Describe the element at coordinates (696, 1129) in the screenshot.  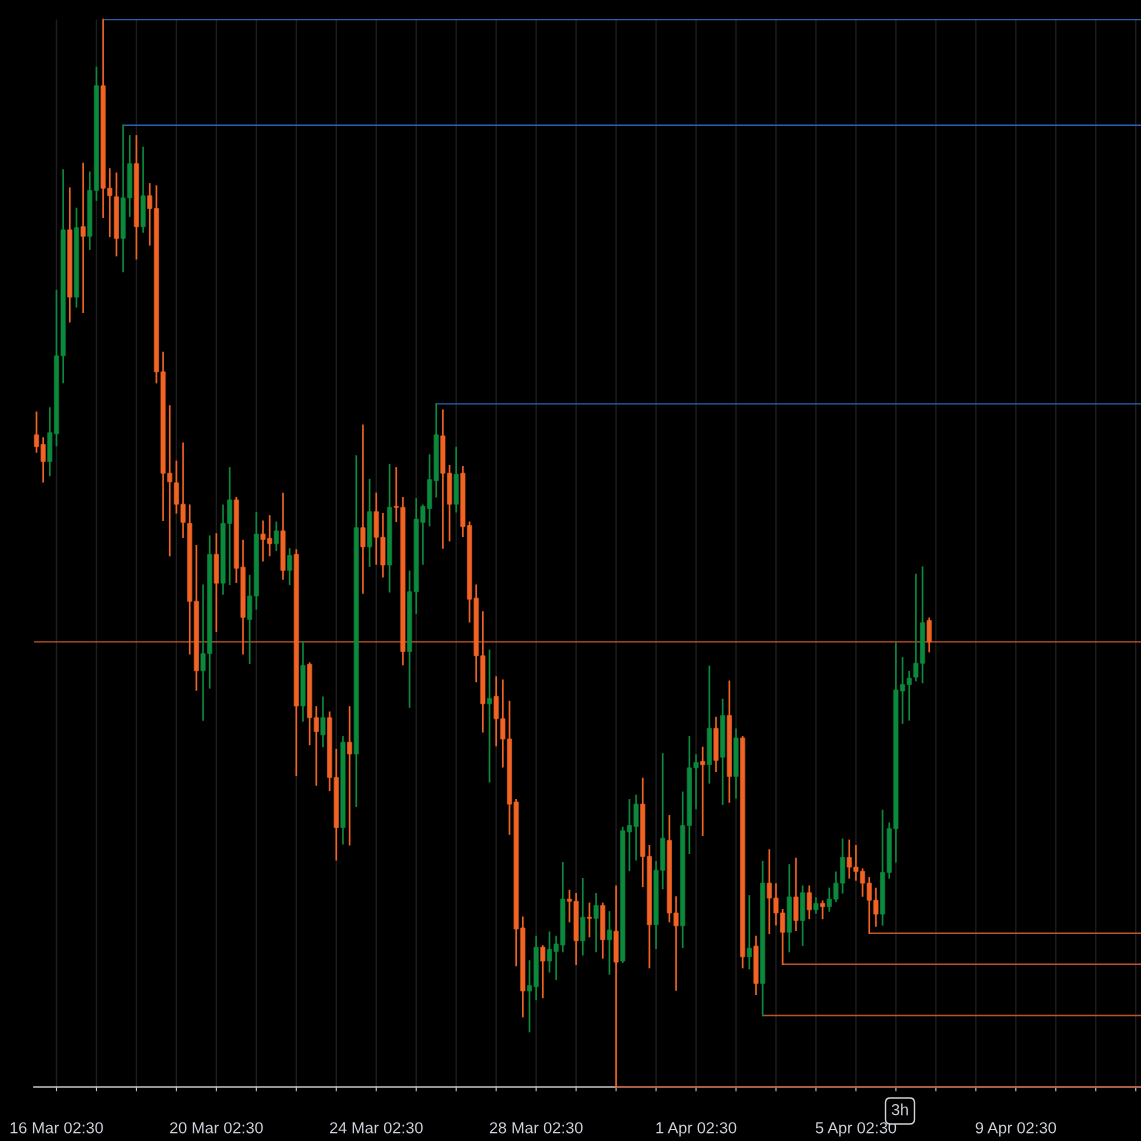
I see `x-tick-label: 1 Apr 02:30` at that location.